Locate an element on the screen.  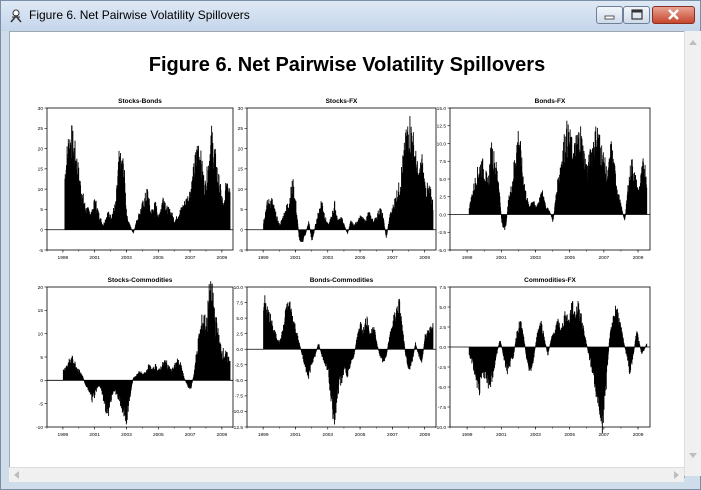
vertical-scrollbar is located at coordinates (692, 253).